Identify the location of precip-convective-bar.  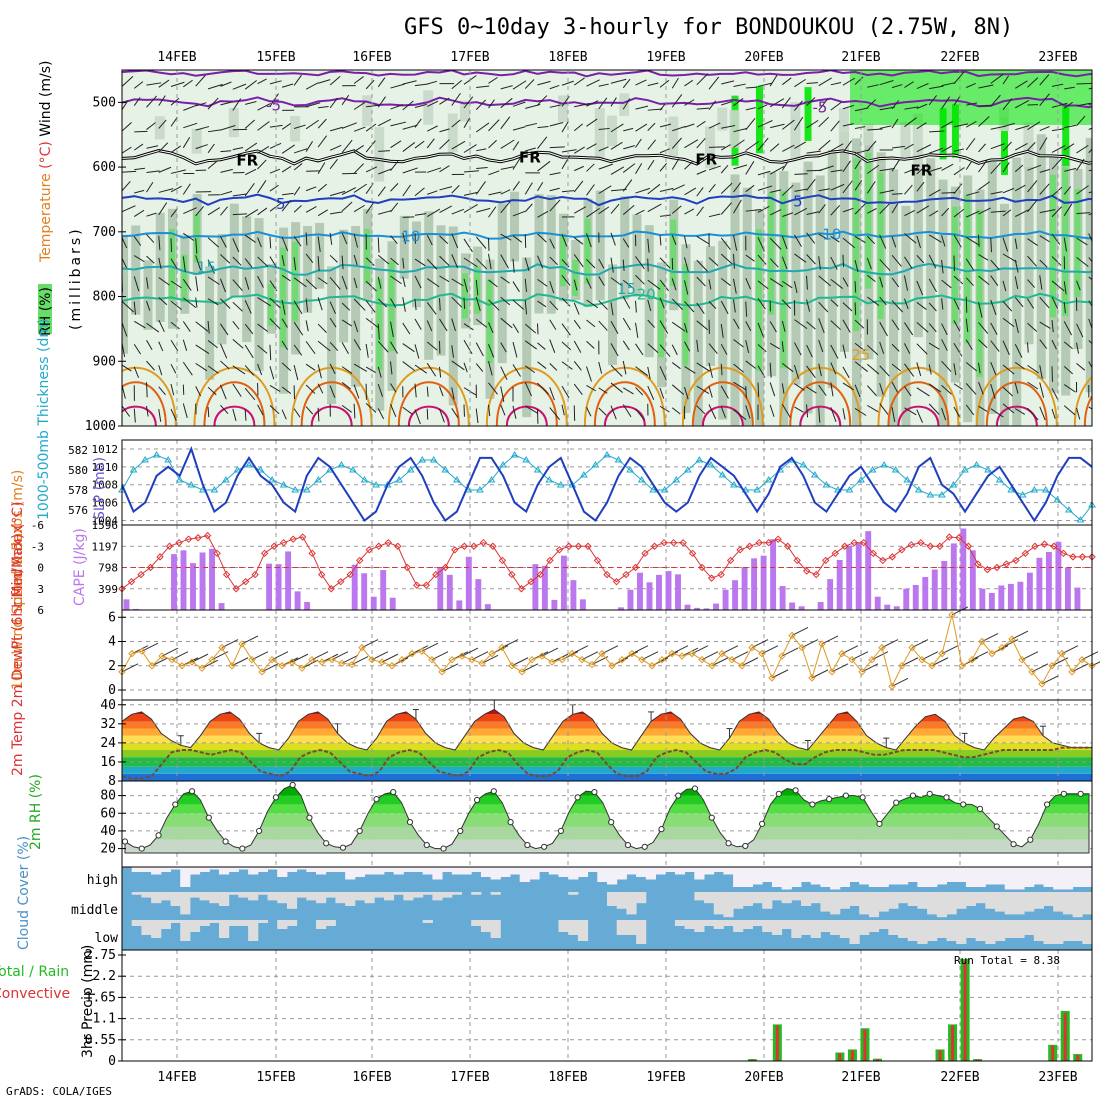
(940, 1055).